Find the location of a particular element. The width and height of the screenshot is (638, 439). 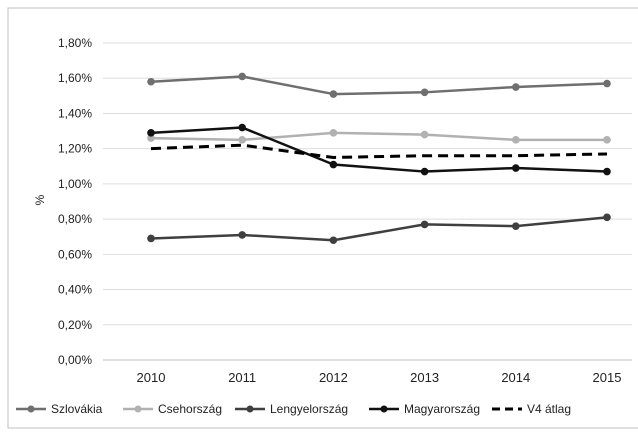

legend-label: Magyarország is located at coordinates (442, 409).